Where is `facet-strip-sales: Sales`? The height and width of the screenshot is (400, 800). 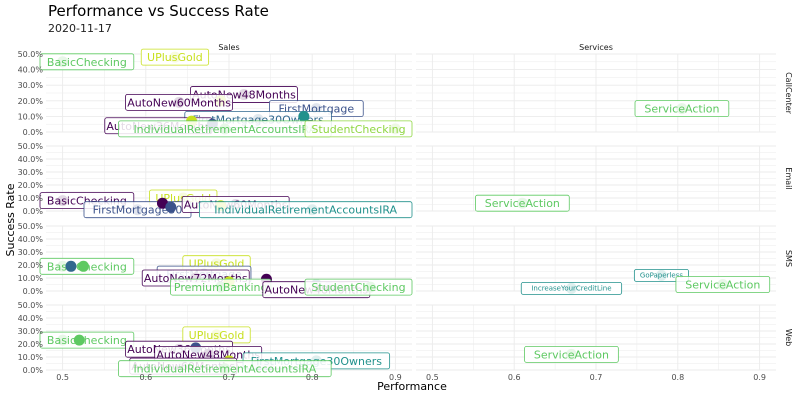
facet-strip-sales: Sales is located at coordinates (228, 47).